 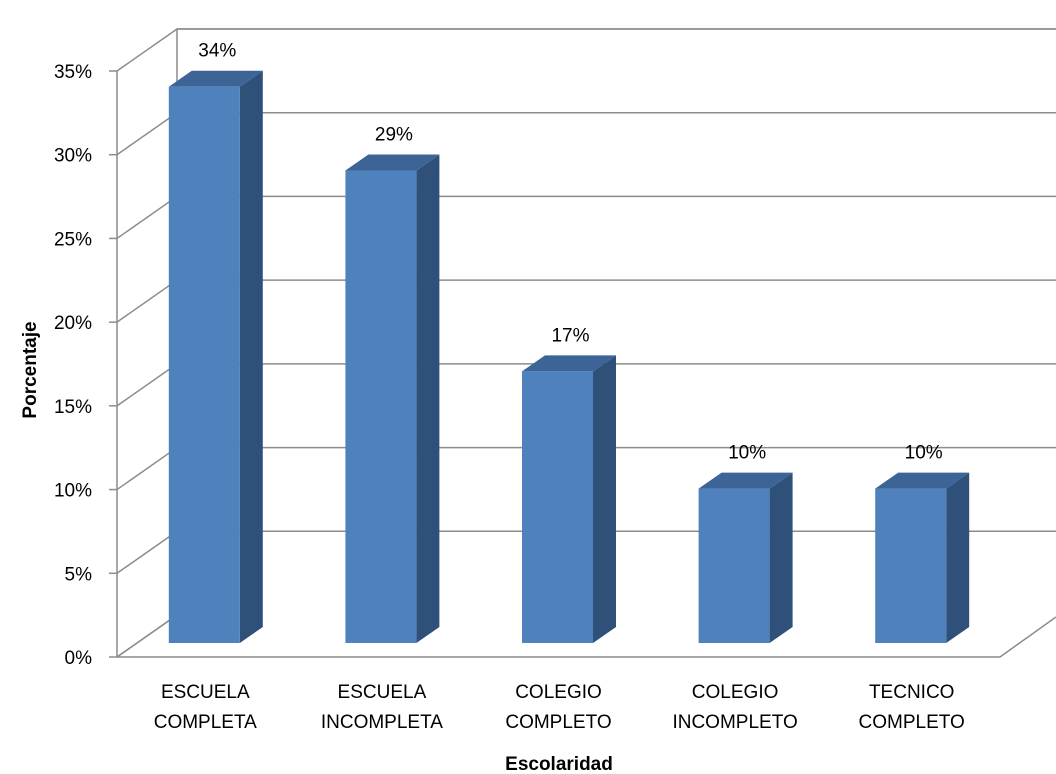 What do you see at coordinates (79, 658) in the screenshot?
I see `y-tick-label: 0%` at bounding box center [79, 658].